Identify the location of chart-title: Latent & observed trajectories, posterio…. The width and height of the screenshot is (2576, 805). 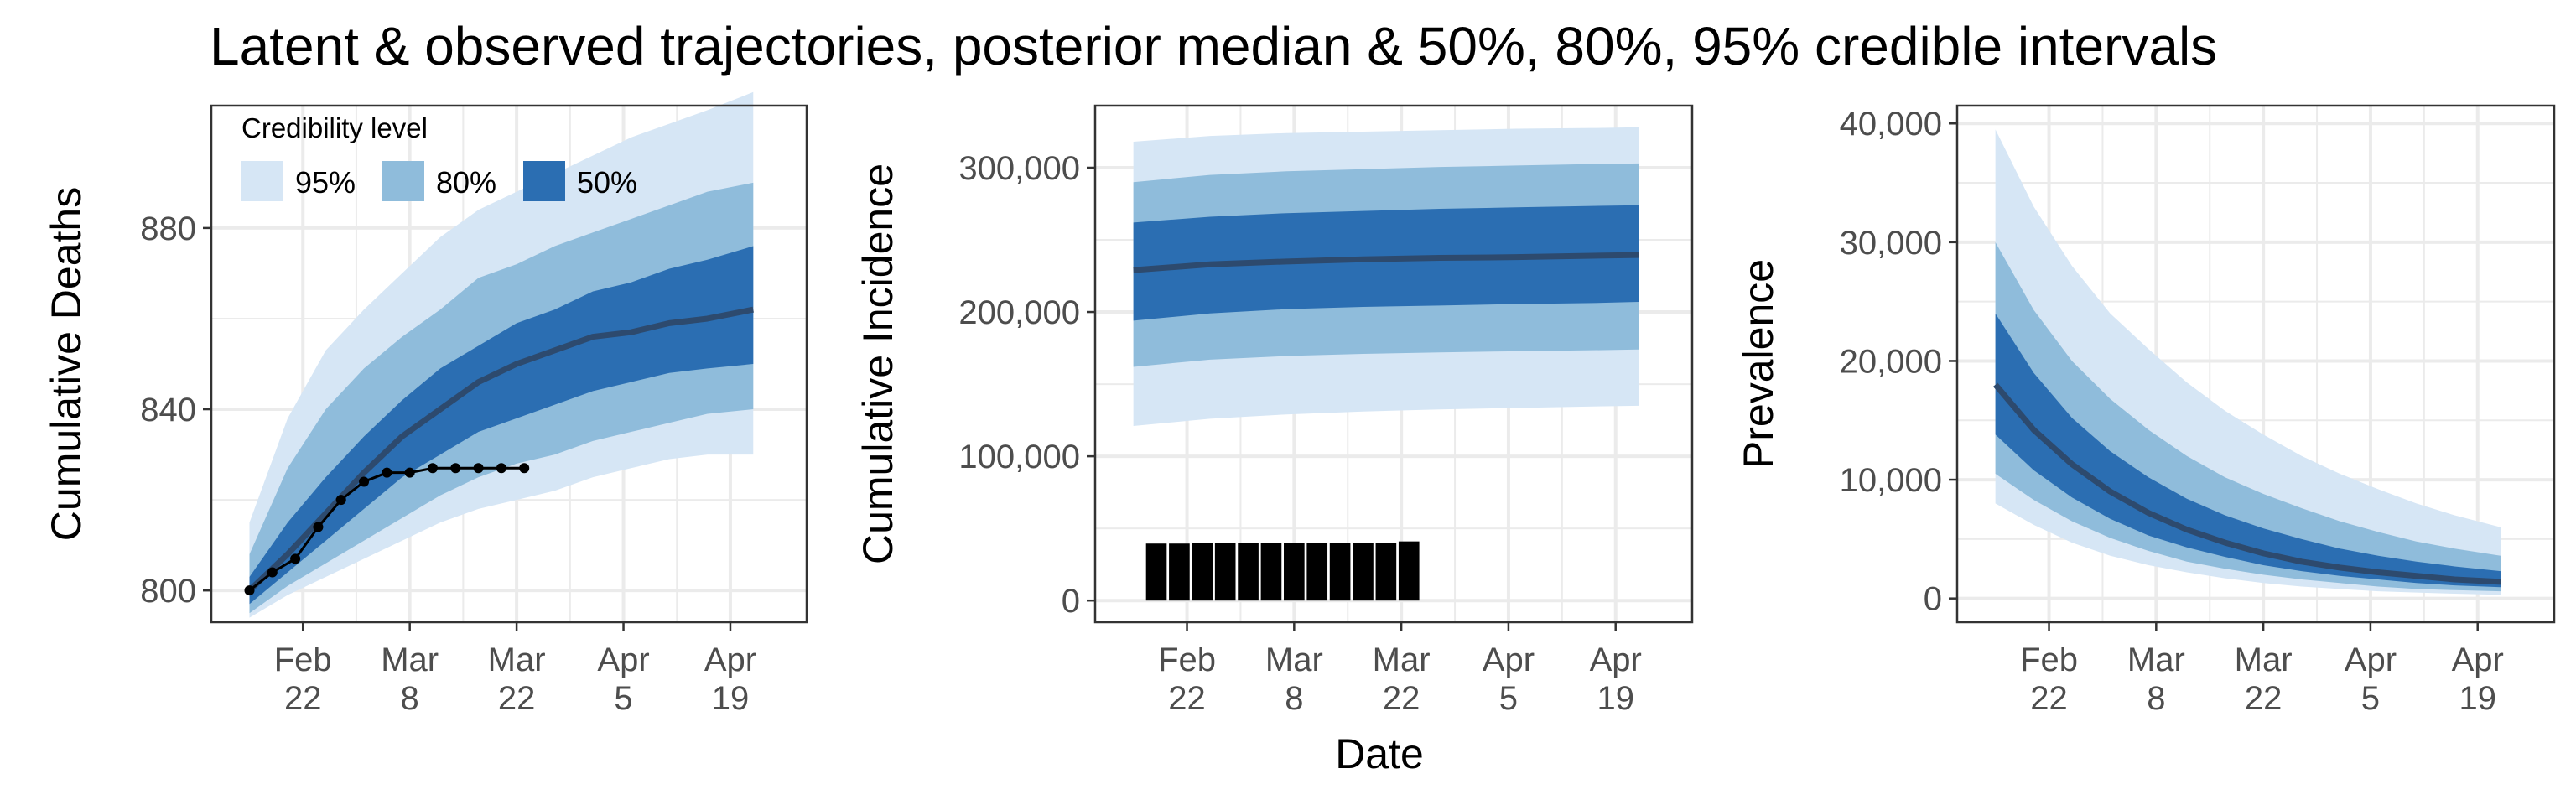
(1214, 46).